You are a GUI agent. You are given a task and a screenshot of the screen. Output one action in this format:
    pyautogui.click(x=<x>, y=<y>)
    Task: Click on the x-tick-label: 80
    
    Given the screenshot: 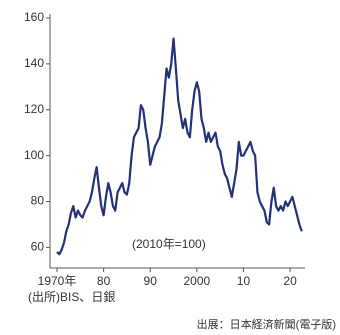 What is the action you would take?
    pyautogui.click(x=104, y=281)
    